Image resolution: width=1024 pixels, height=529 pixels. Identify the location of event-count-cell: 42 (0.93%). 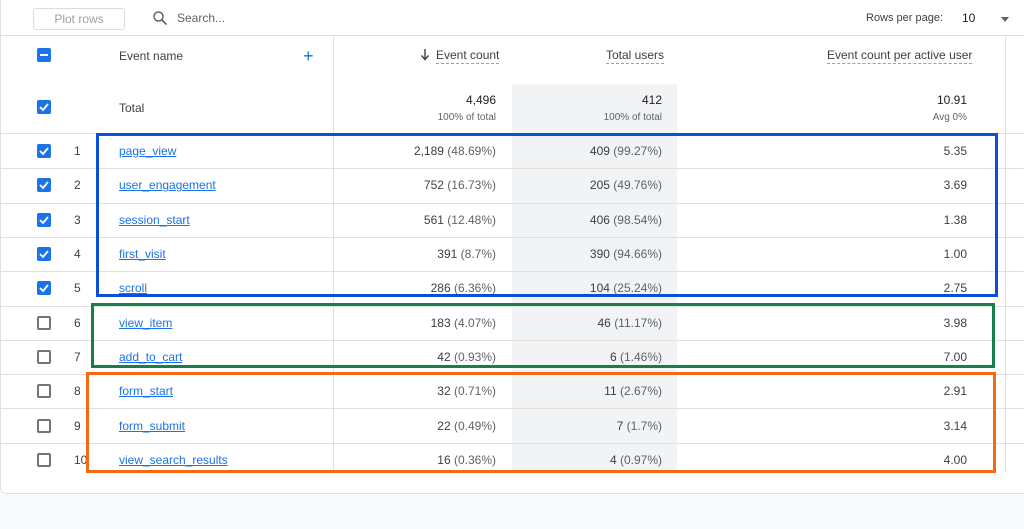
(466, 357).